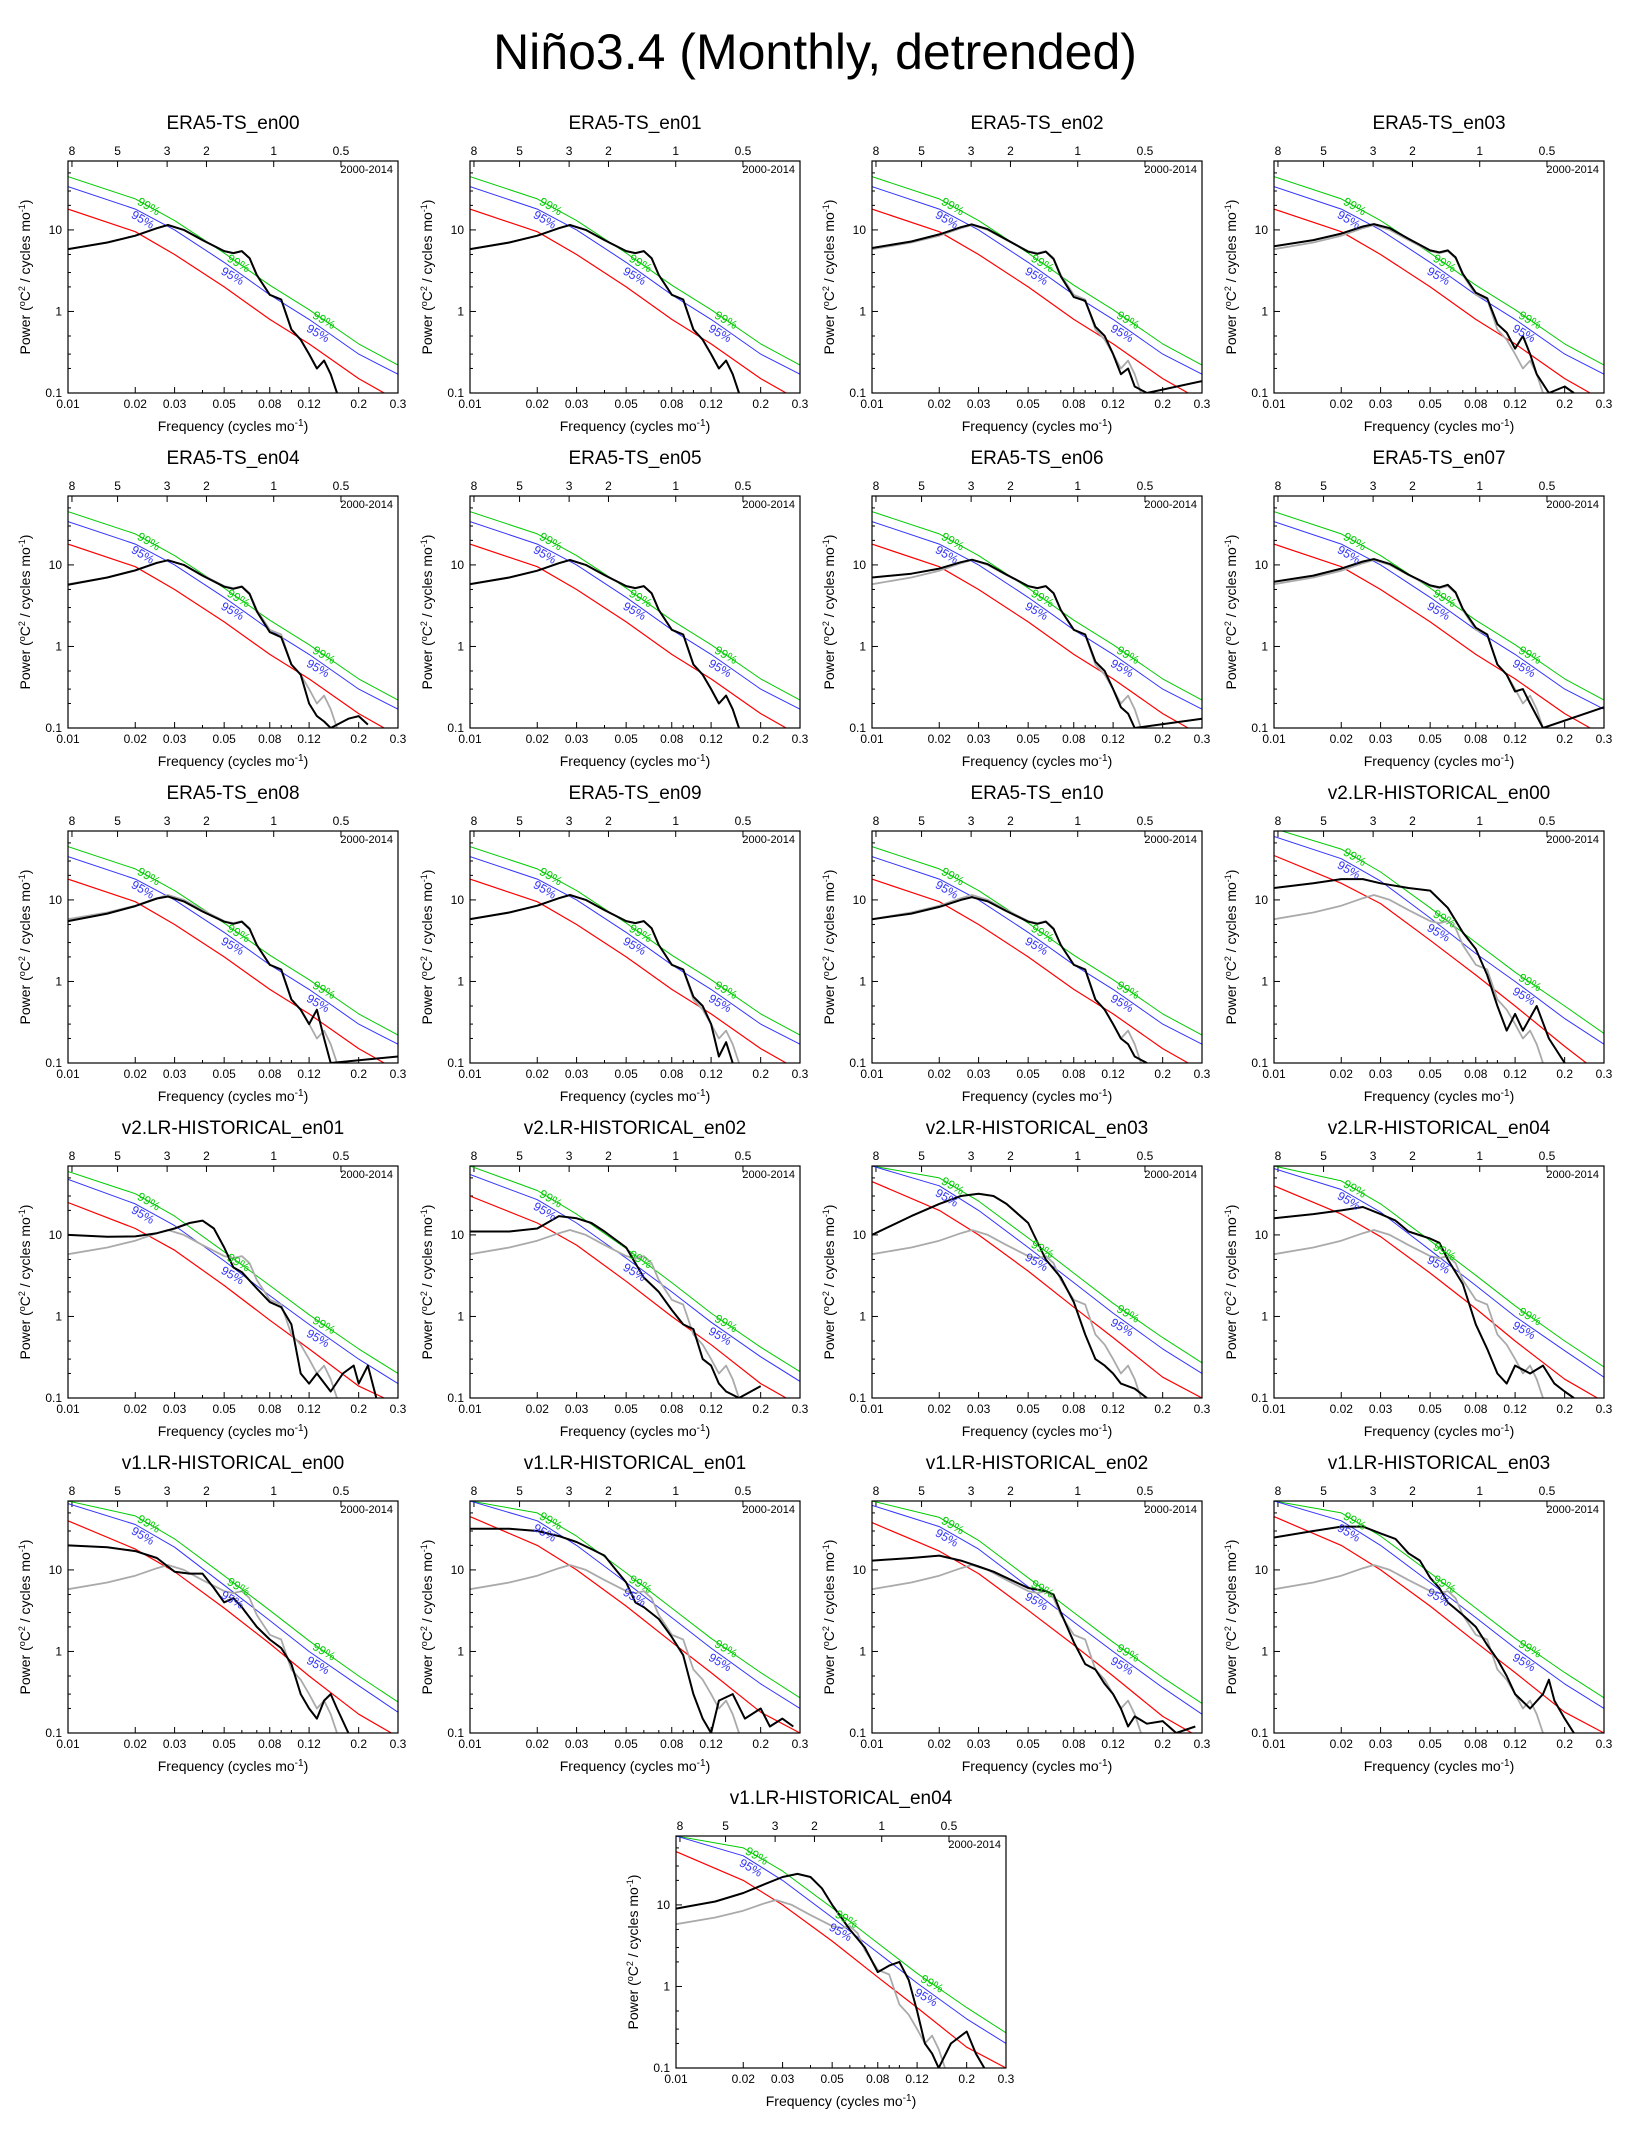 The width and height of the screenshot is (1630, 2145). What do you see at coordinates (233, 1096) in the screenshot?
I see `x-axis-label: Frequency (cycles mo-1)` at bounding box center [233, 1096].